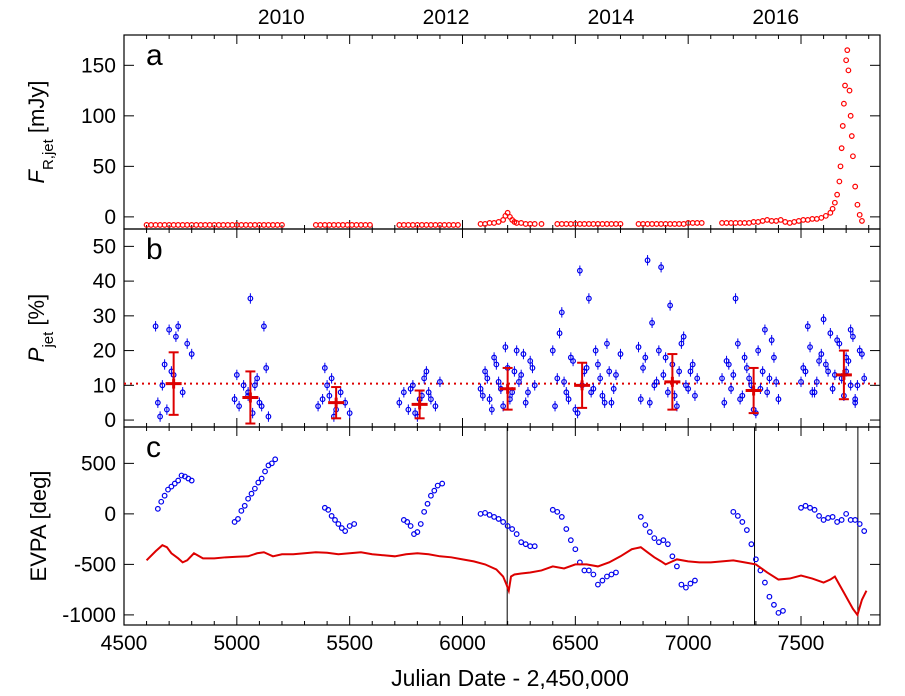 This screenshot has height=696, width=905. I want to click on x-tick-label: 4500, so click(124, 643).